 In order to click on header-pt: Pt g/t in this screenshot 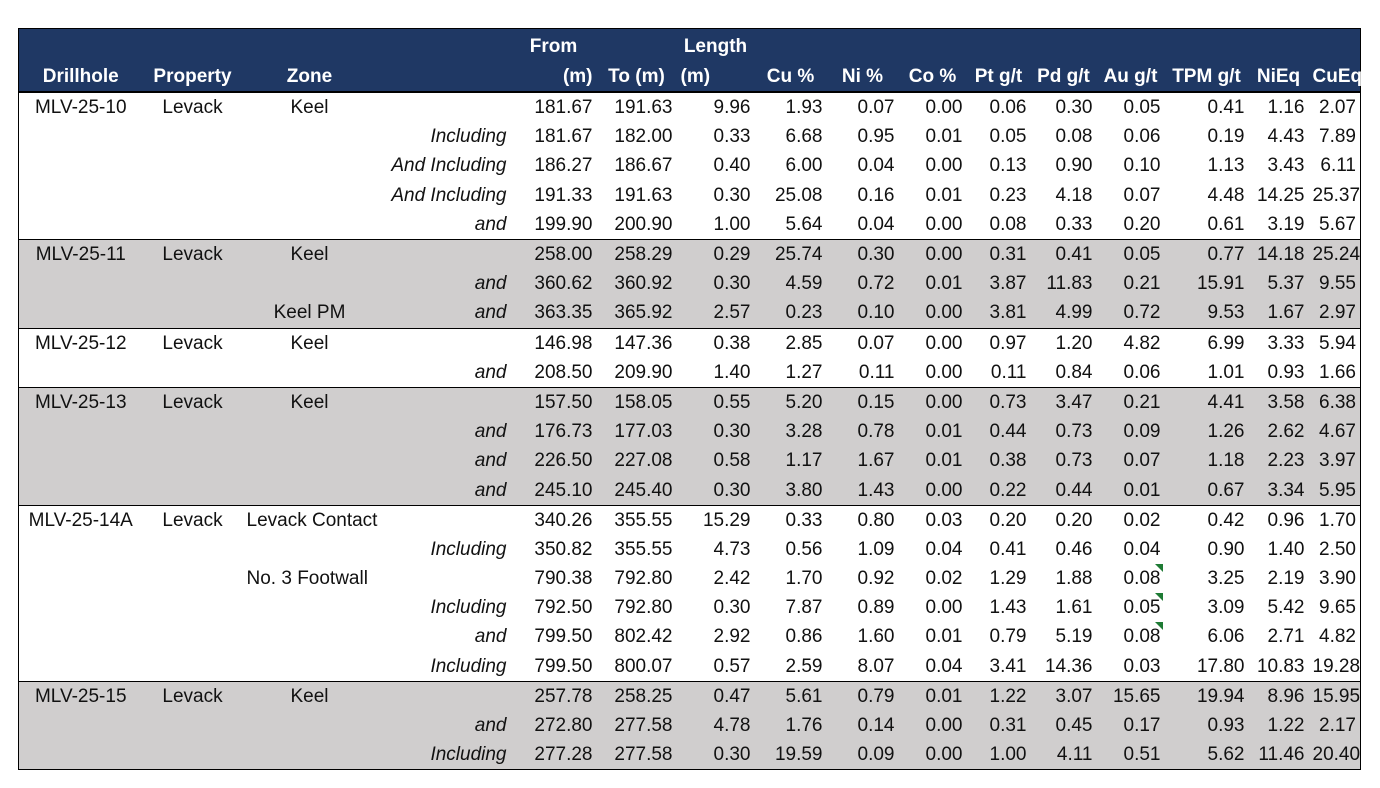, I will do `click(998, 76)`.